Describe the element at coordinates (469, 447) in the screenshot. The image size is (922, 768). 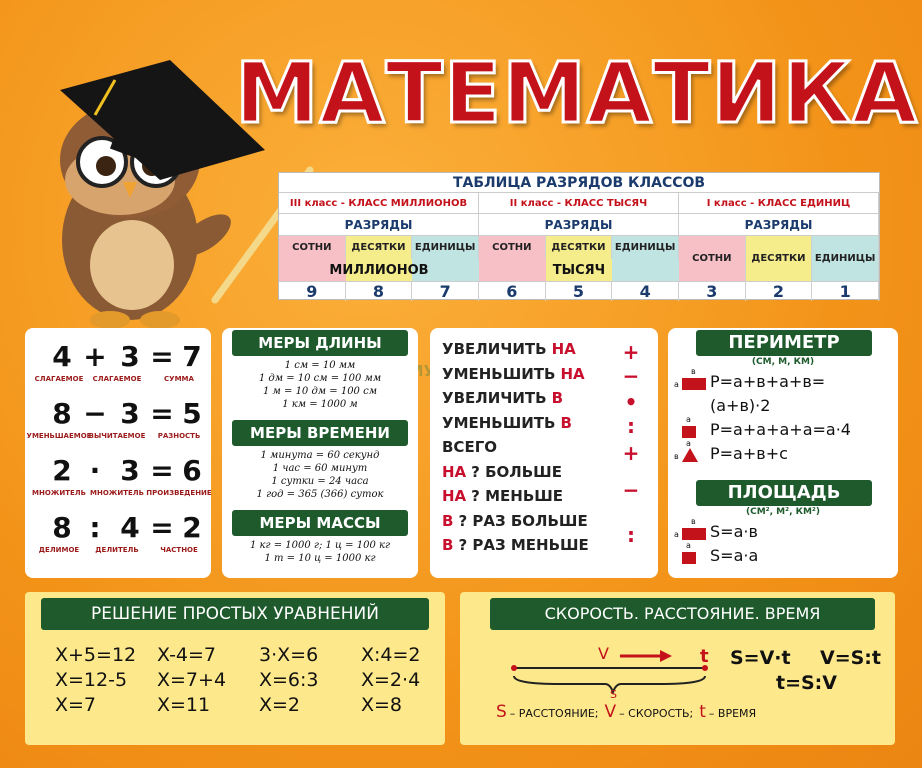
I see `compare-word: ВСЕГО` at that location.